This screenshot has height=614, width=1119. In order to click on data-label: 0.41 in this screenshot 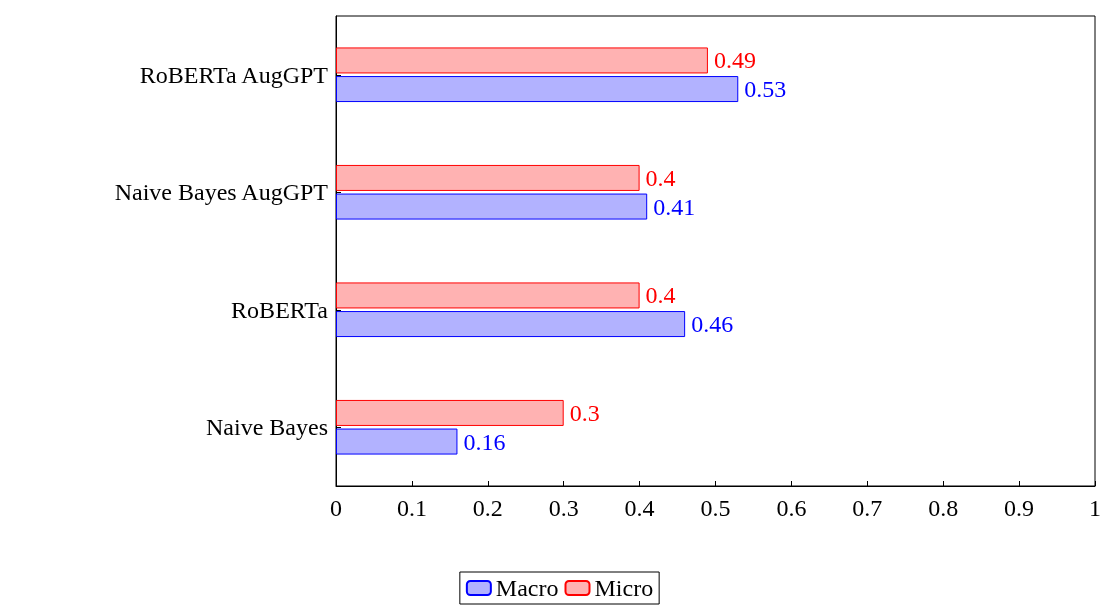, I will do `click(674, 206)`.